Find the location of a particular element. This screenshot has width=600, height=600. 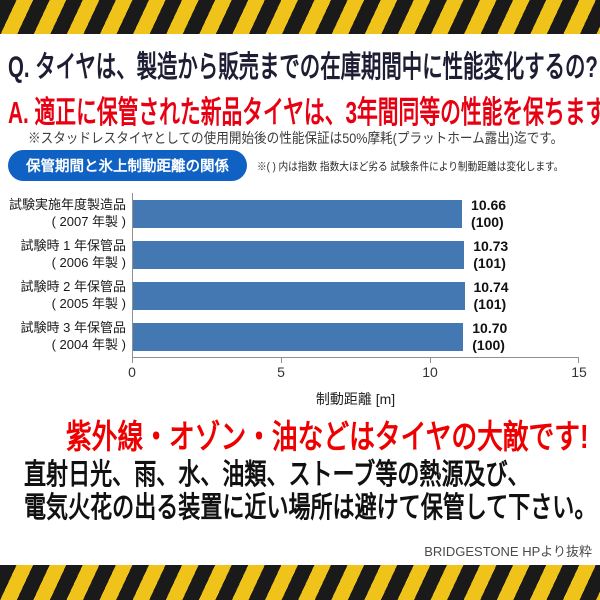

chart-row: 試験時 2 年保管品 ( 2005 年製 ) 10.74 (101) is located at coordinates (300, 295).